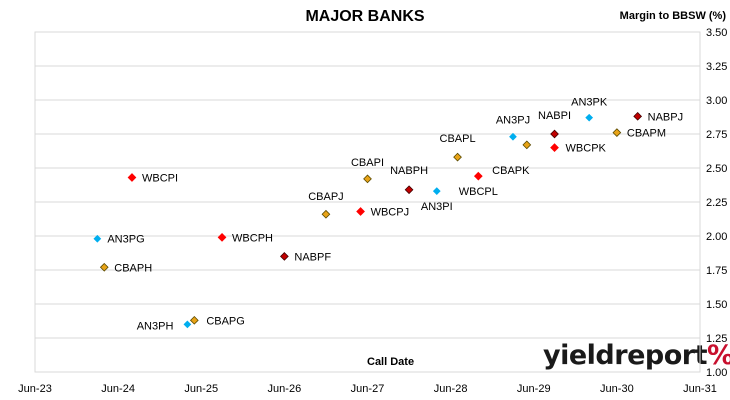 This screenshot has width=730, height=400. I want to click on point-label: WBCPL, so click(478, 192).